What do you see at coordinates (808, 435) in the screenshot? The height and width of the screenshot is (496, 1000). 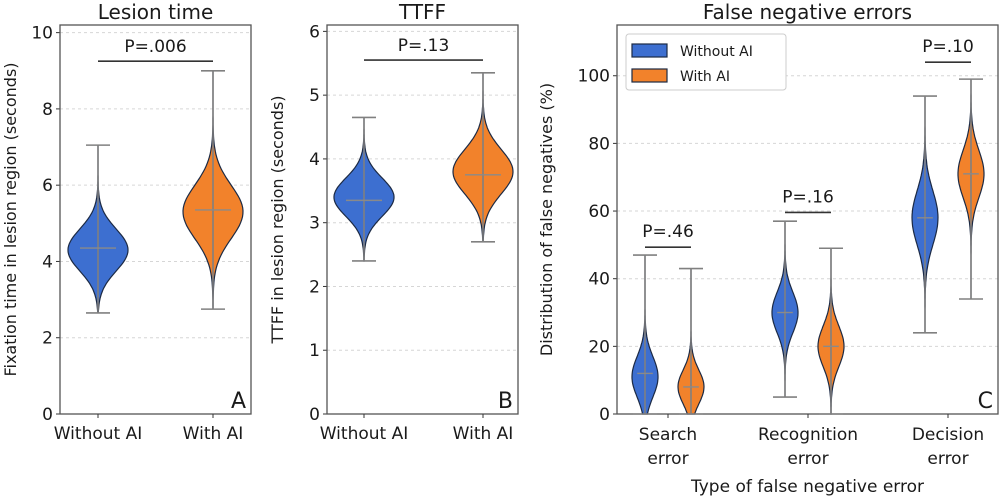 I see `x-tick-label: Recognition` at bounding box center [808, 435].